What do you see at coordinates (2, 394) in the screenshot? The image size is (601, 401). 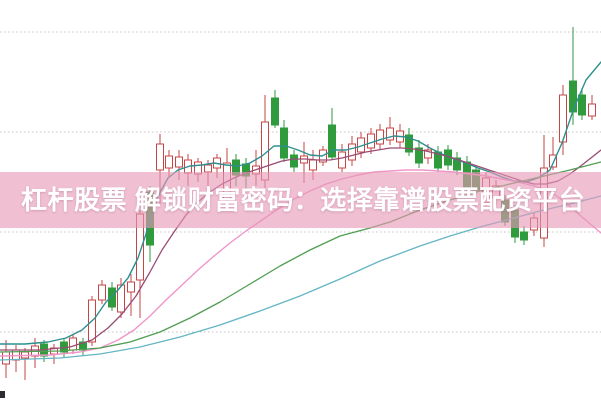 I see `corner-artifact-mark` at bounding box center [2, 394].